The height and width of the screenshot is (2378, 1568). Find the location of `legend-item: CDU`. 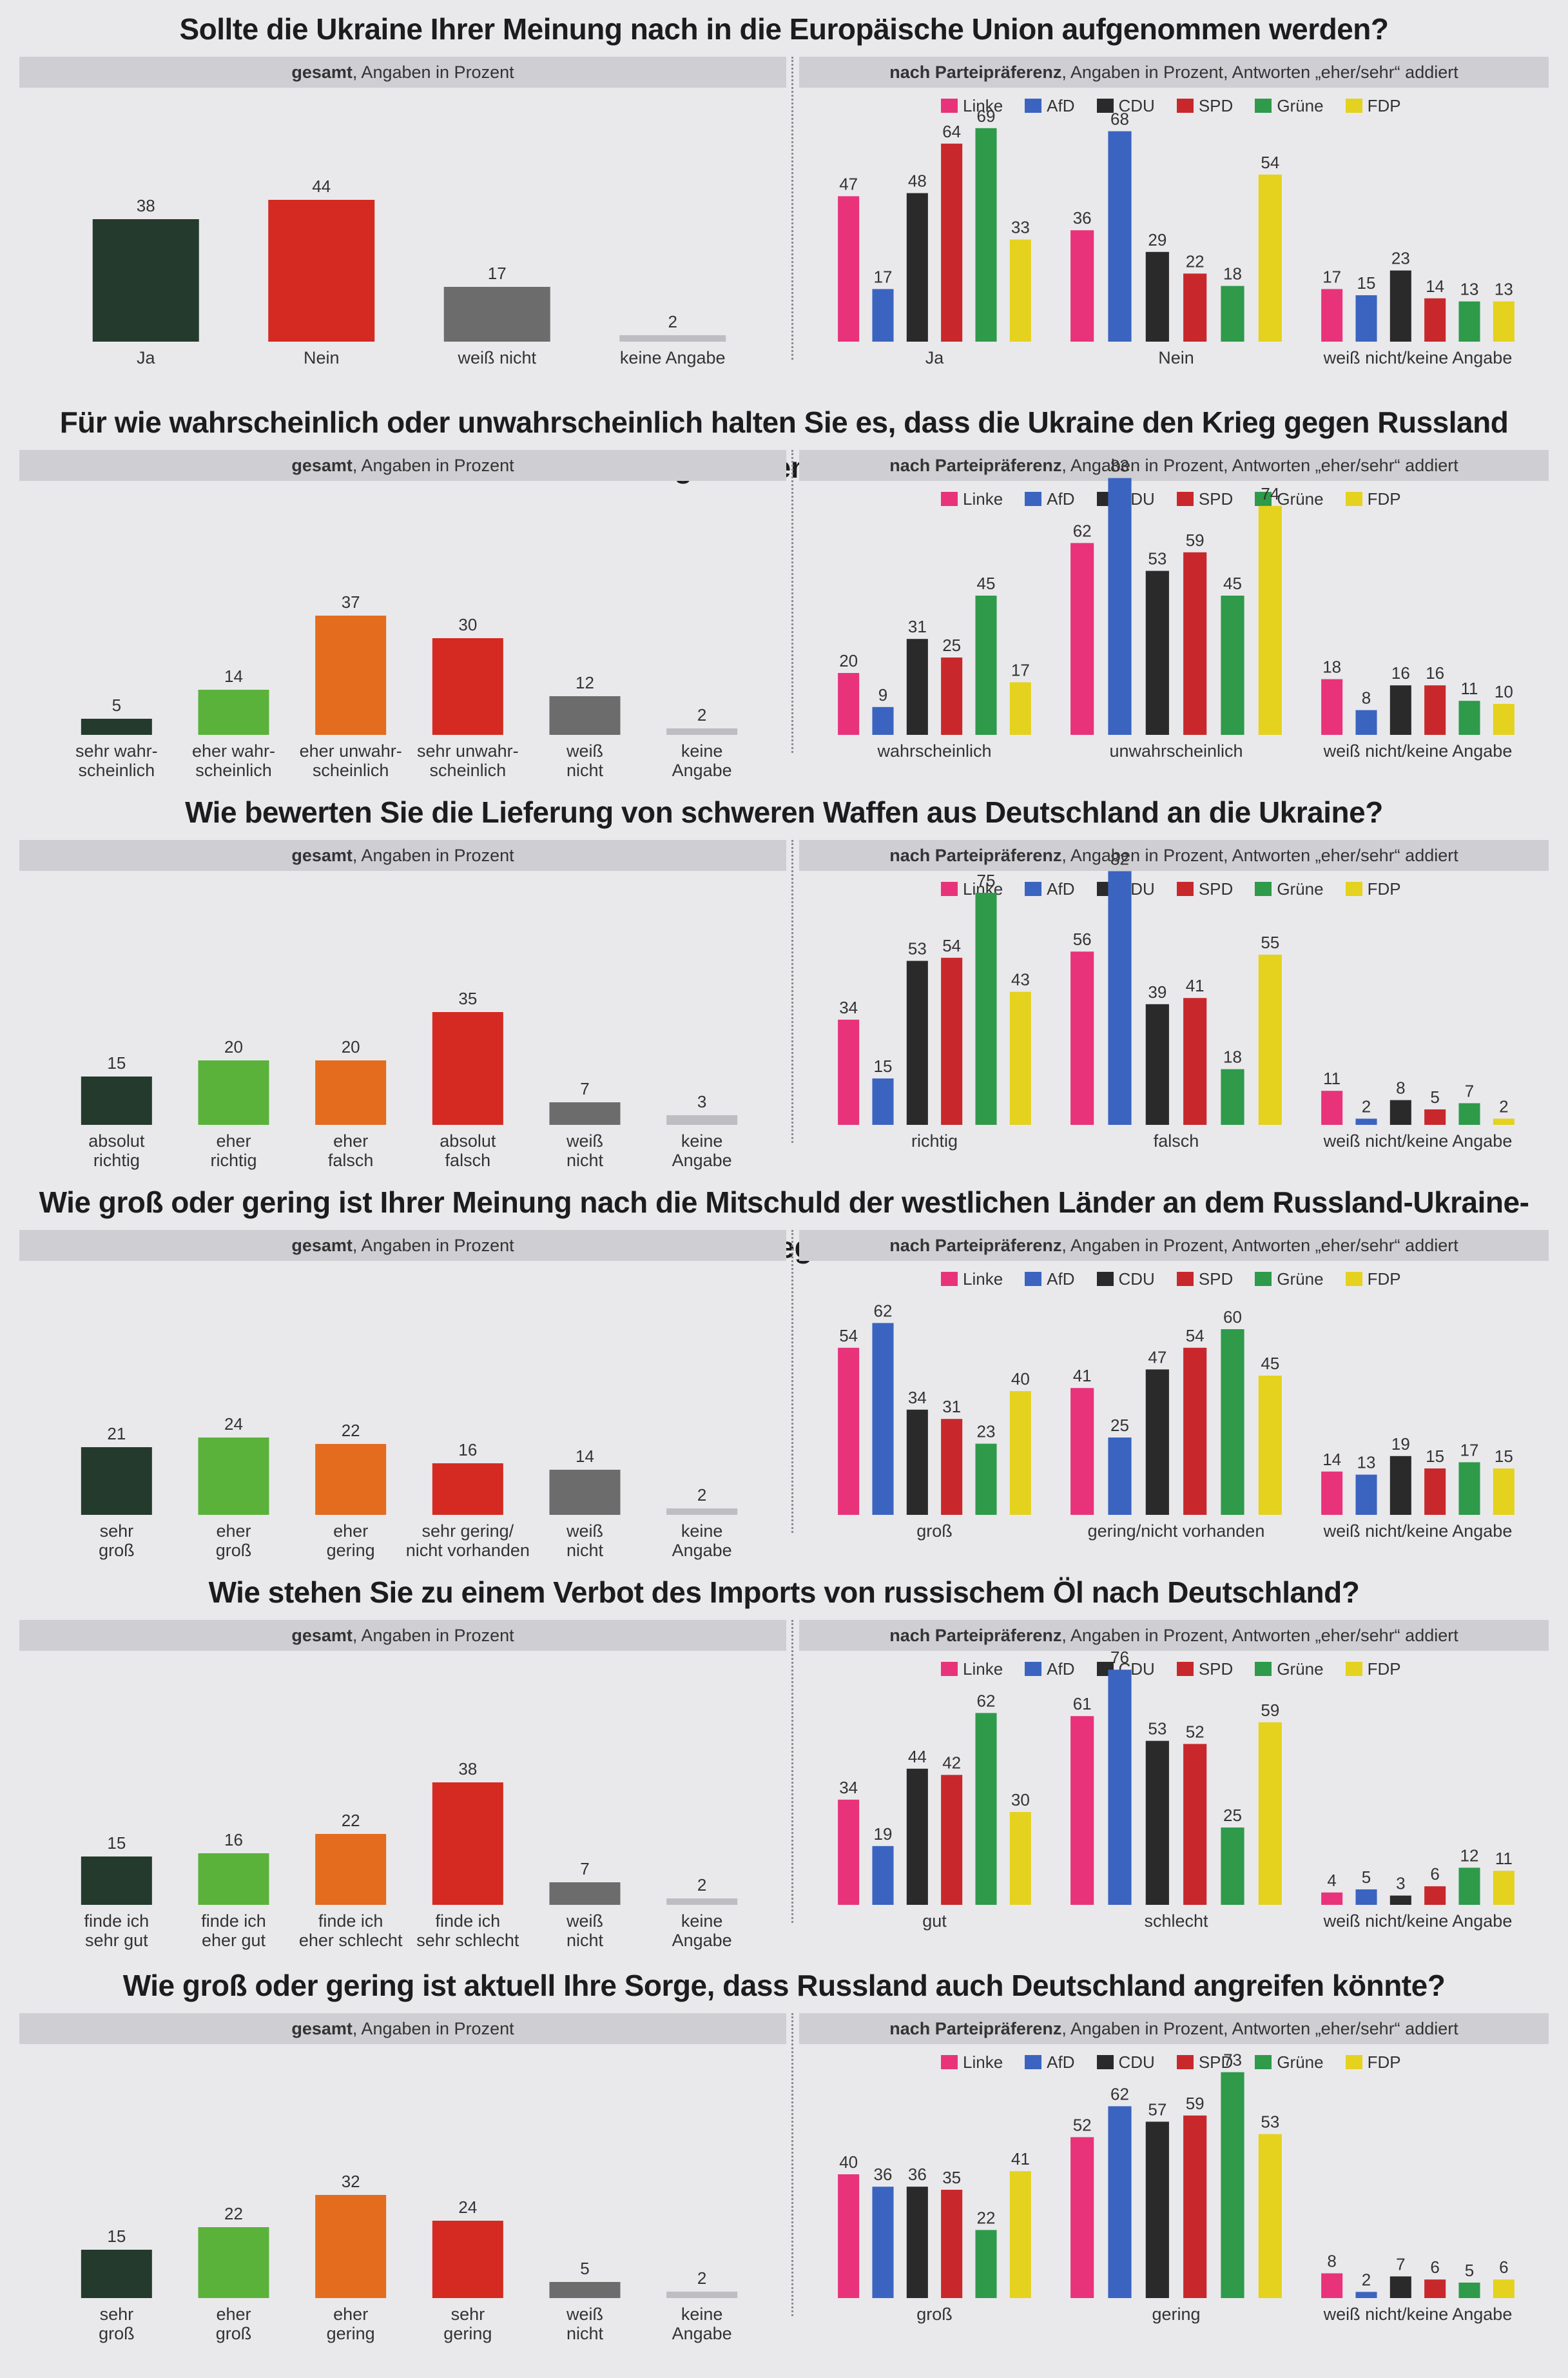

legend-item: CDU is located at coordinates (1125, 2062).